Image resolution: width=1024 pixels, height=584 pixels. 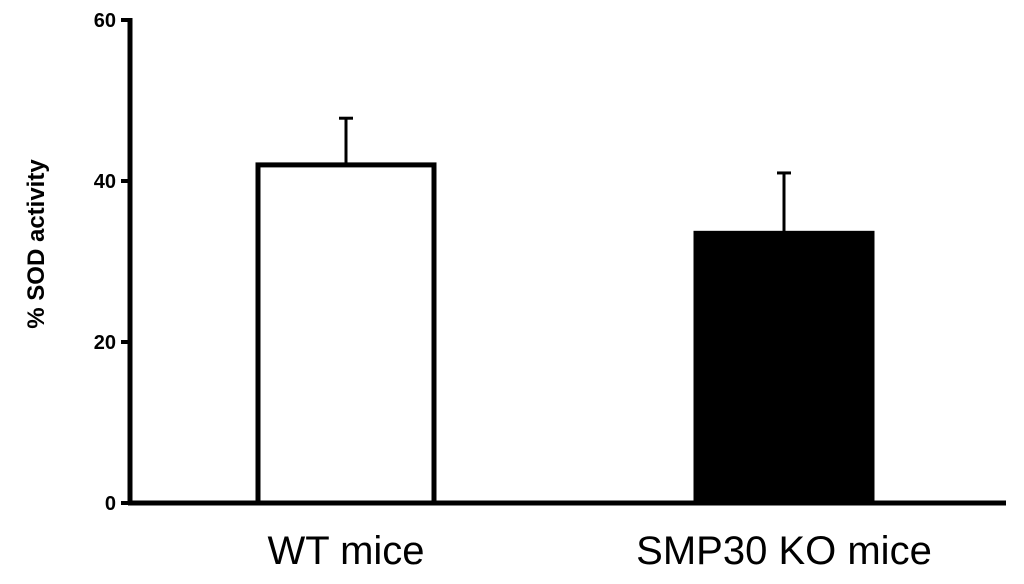 I want to click on y-axis-ticks: 0 20 40 60, so click(x=112, y=262).